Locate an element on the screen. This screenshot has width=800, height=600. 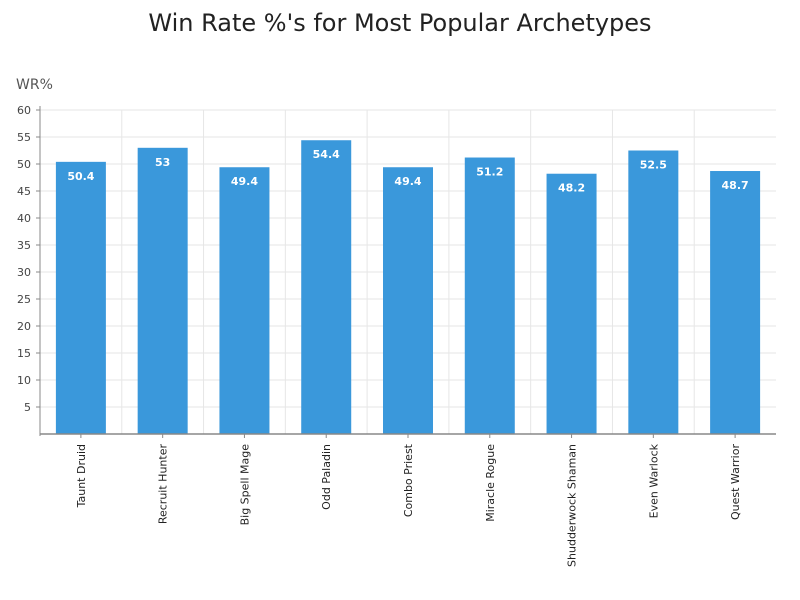
data-label: 48.7 is located at coordinates (735, 185).